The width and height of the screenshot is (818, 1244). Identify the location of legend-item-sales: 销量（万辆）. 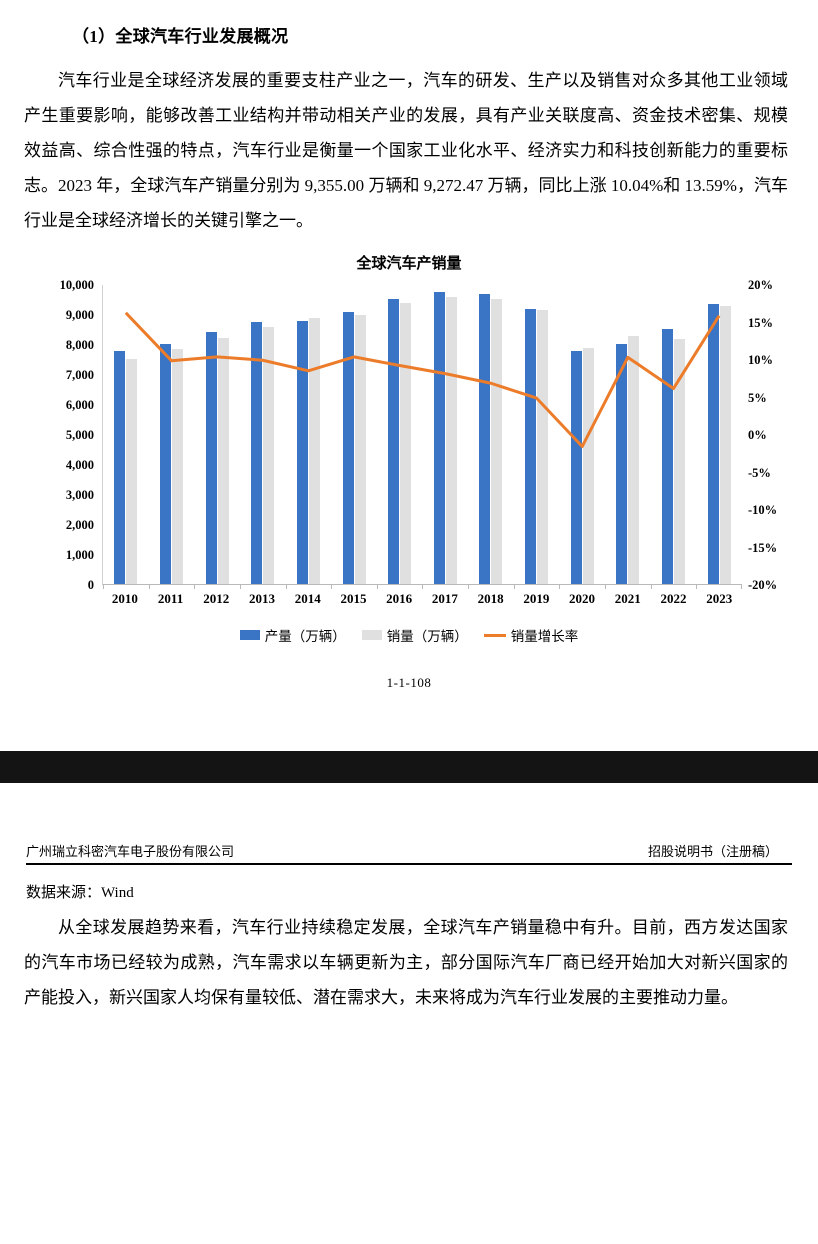
(414, 635).